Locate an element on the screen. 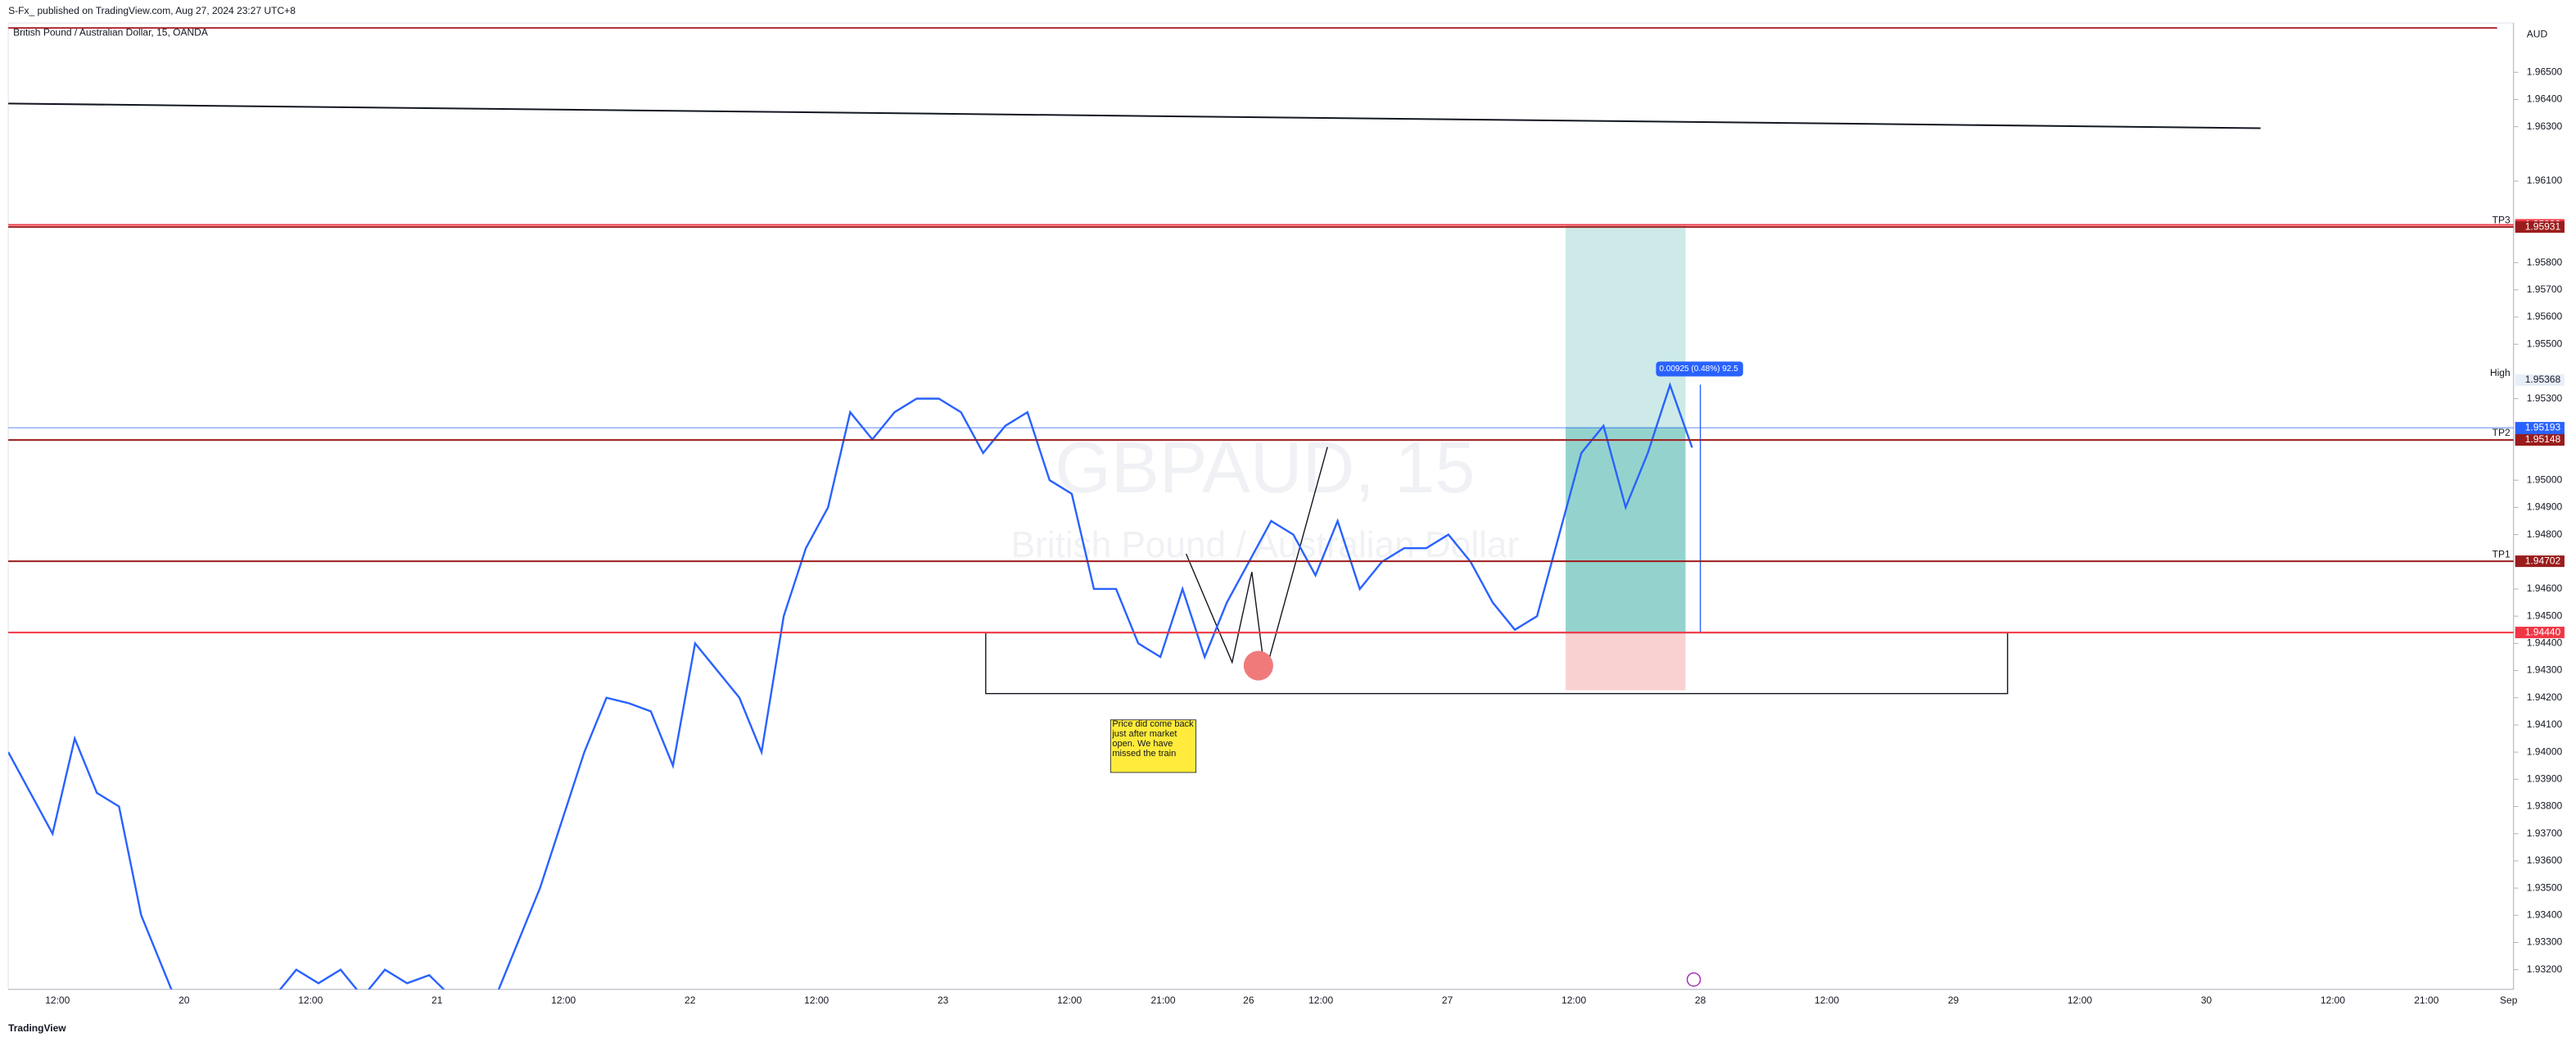 Image resolution: width=2576 pixels, height=1042 pixels. event-icon is located at coordinates (1694, 979).